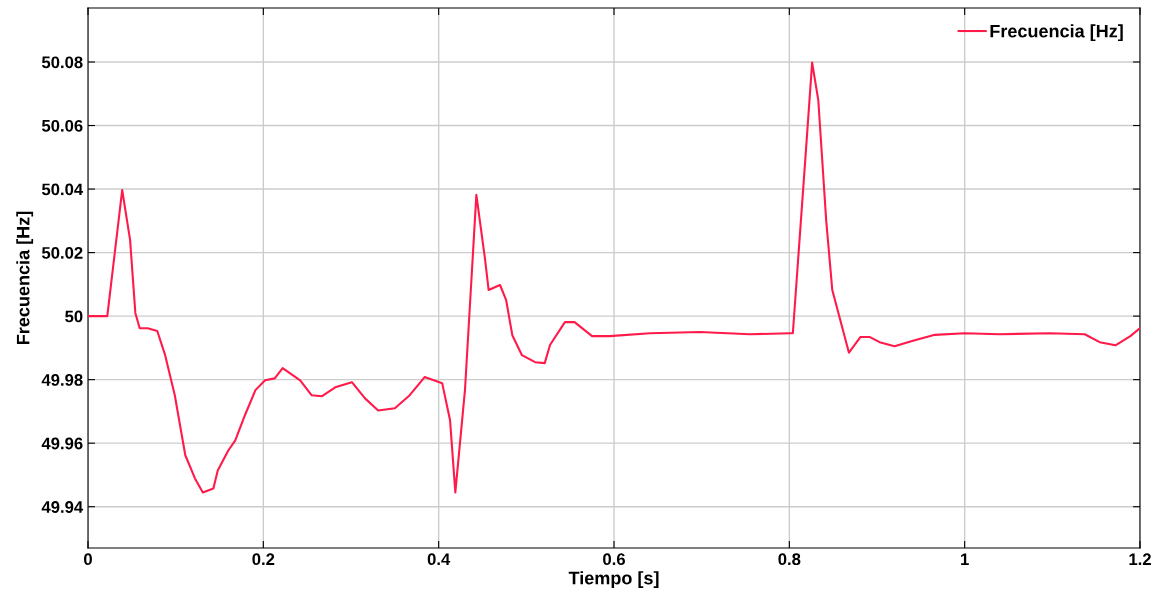  Describe the element at coordinates (614, 559) in the screenshot. I see `x-tick-label: 0.6` at that location.